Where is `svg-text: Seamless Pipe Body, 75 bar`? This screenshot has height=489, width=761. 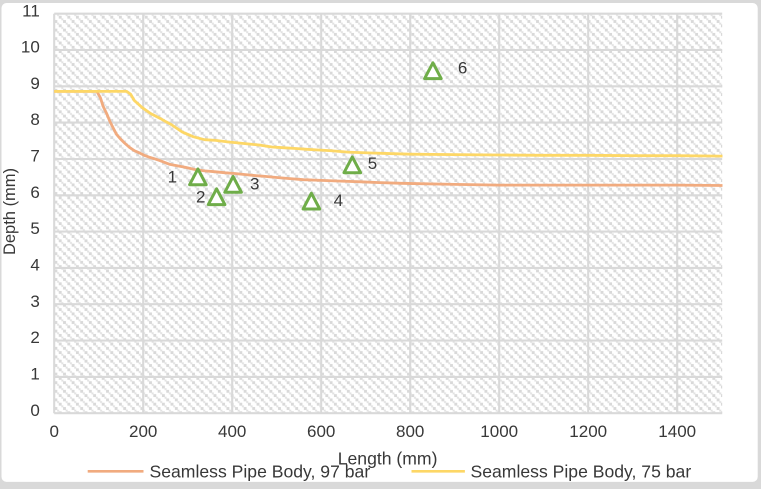
svg-text: Seamless Pipe Body, 75 bar is located at coordinates (581, 472).